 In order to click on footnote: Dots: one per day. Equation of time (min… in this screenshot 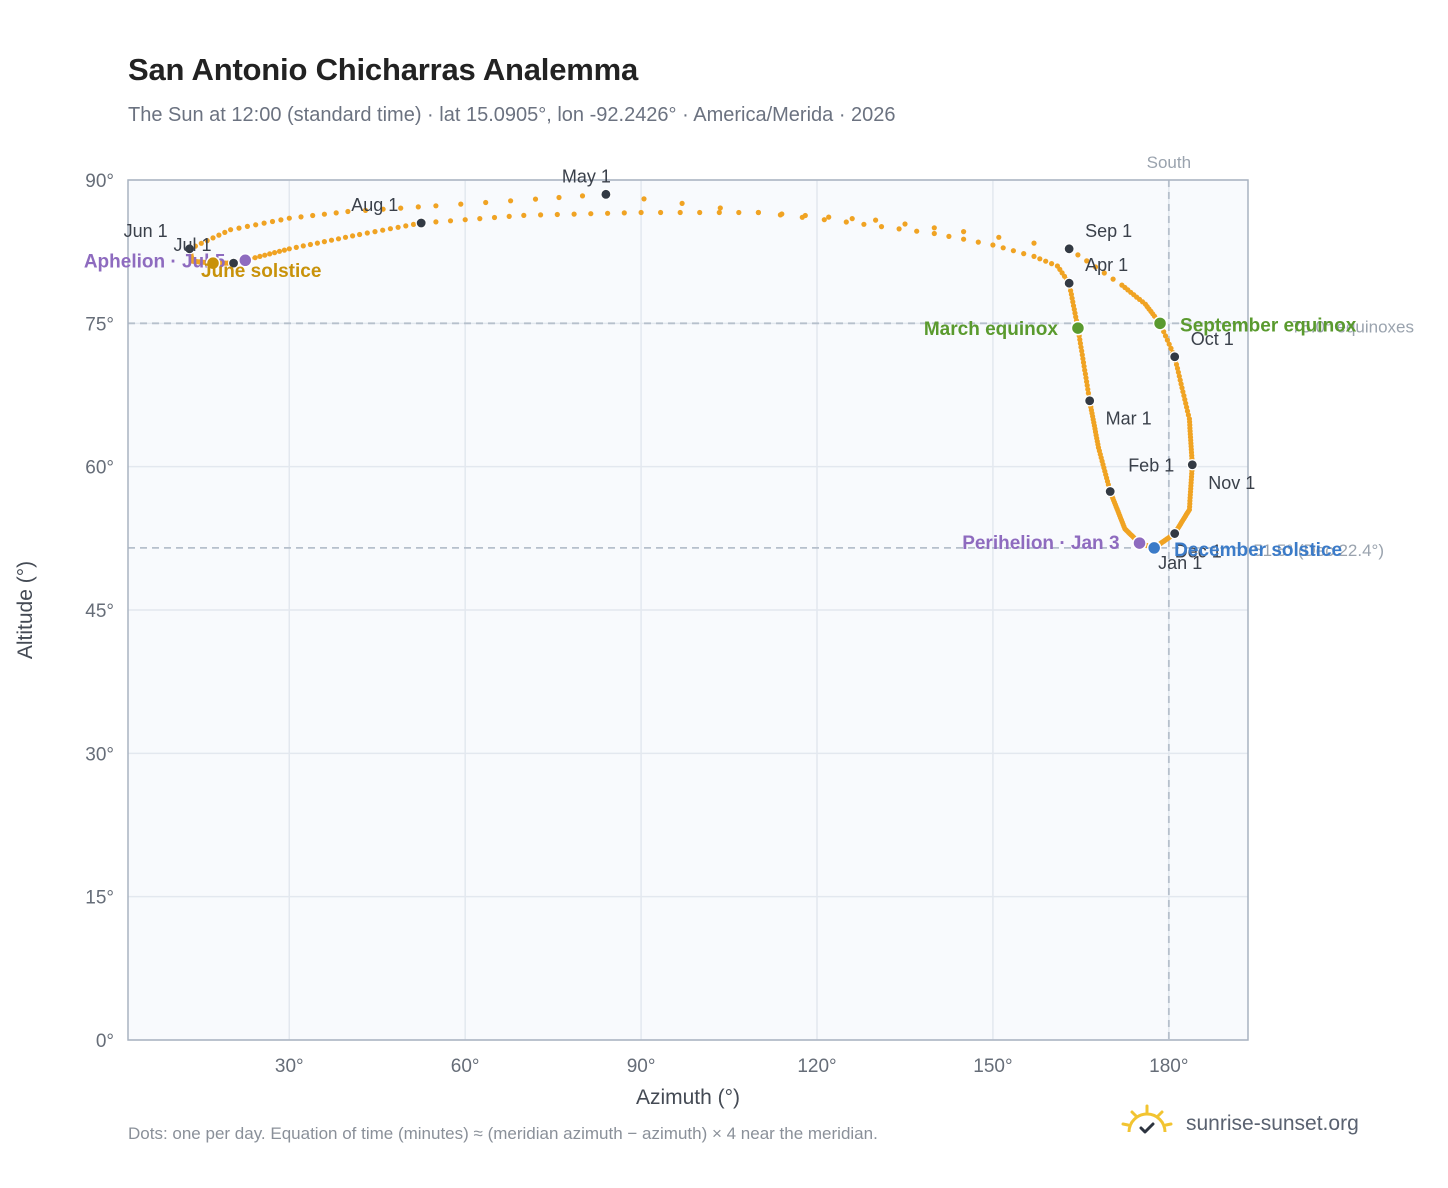, I will do `click(503, 1133)`.